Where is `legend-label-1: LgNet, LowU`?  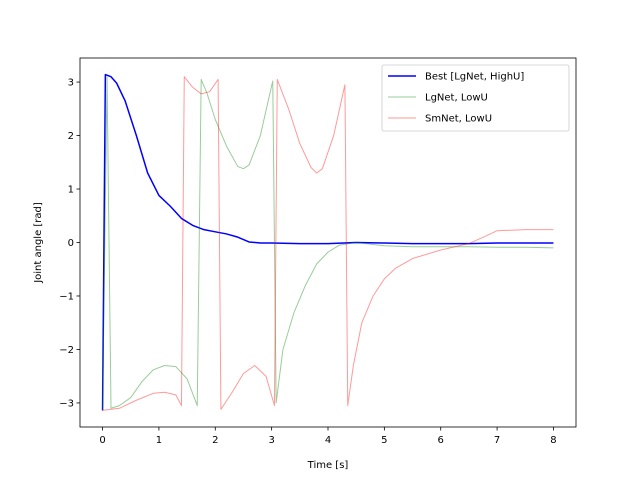 legend-label-1: LgNet, LowU is located at coordinates (456, 98).